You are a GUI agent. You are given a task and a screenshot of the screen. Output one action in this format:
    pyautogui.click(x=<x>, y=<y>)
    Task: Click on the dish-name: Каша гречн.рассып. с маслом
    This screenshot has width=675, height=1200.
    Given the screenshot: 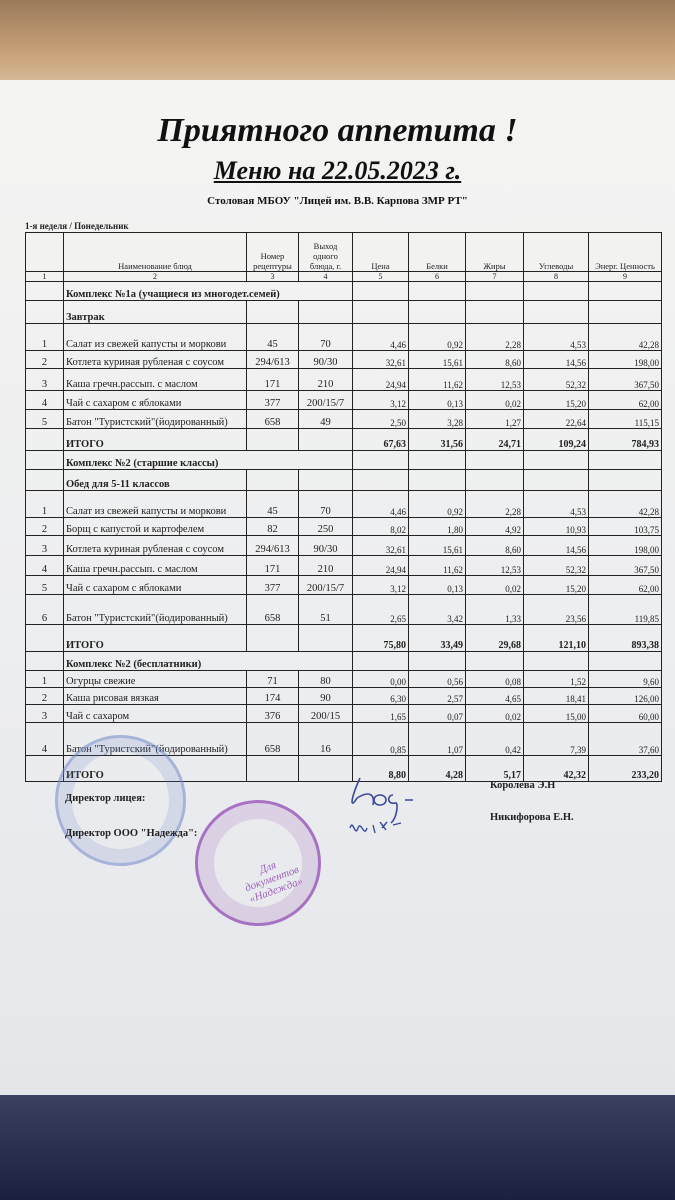 What is the action you would take?
    pyautogui.click(x=155, y=379)
    